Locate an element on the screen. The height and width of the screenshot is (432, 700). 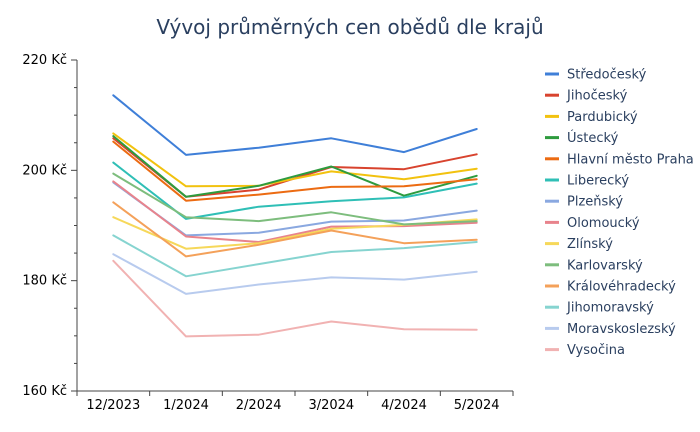
legend-item: Pardubický is located at coordinates (591, 117).